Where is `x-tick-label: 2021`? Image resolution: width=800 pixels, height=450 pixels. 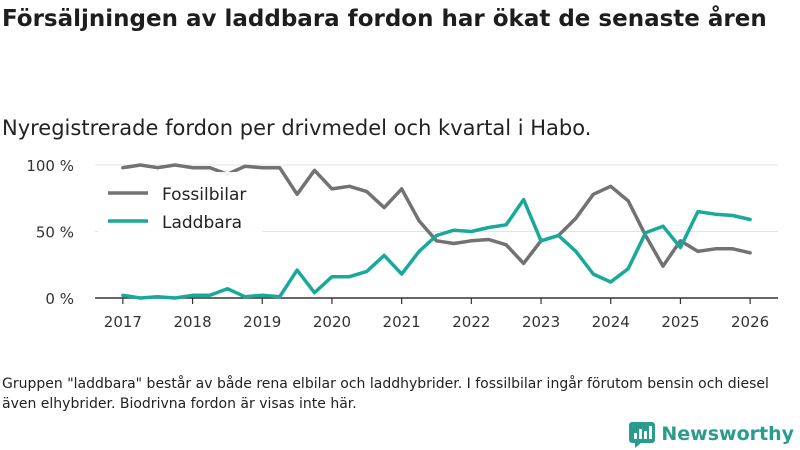
x-tick-label: 2021 is located at coordinates (402, 322).